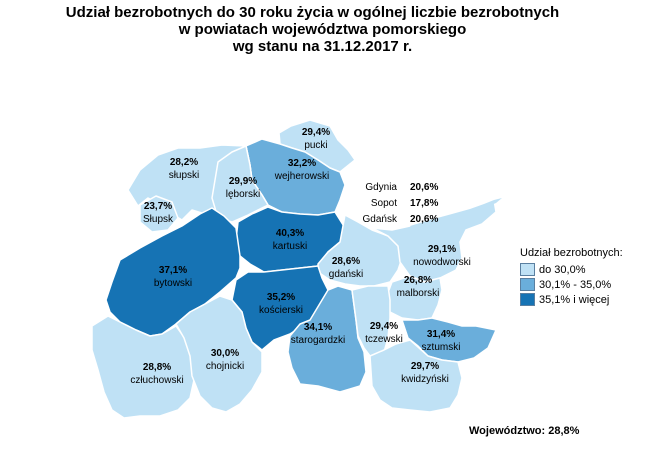 The image size is (645, 465). What do you see at coordinates (562, 269) in the screenshot?
I see `legend-label-low: do 30,0%` at bounding box center [562, 269].